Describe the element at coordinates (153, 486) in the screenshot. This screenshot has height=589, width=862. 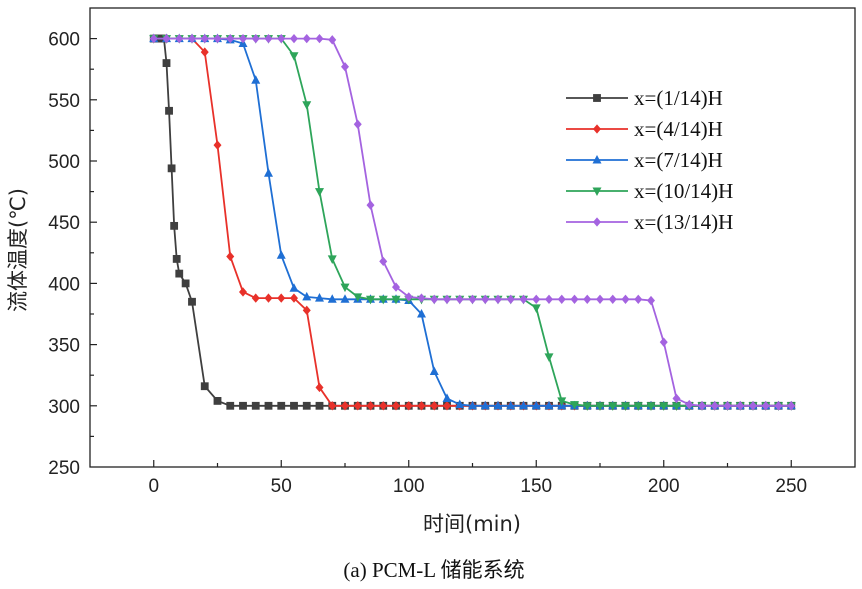
I see `x-tick-label: 0` at that location.